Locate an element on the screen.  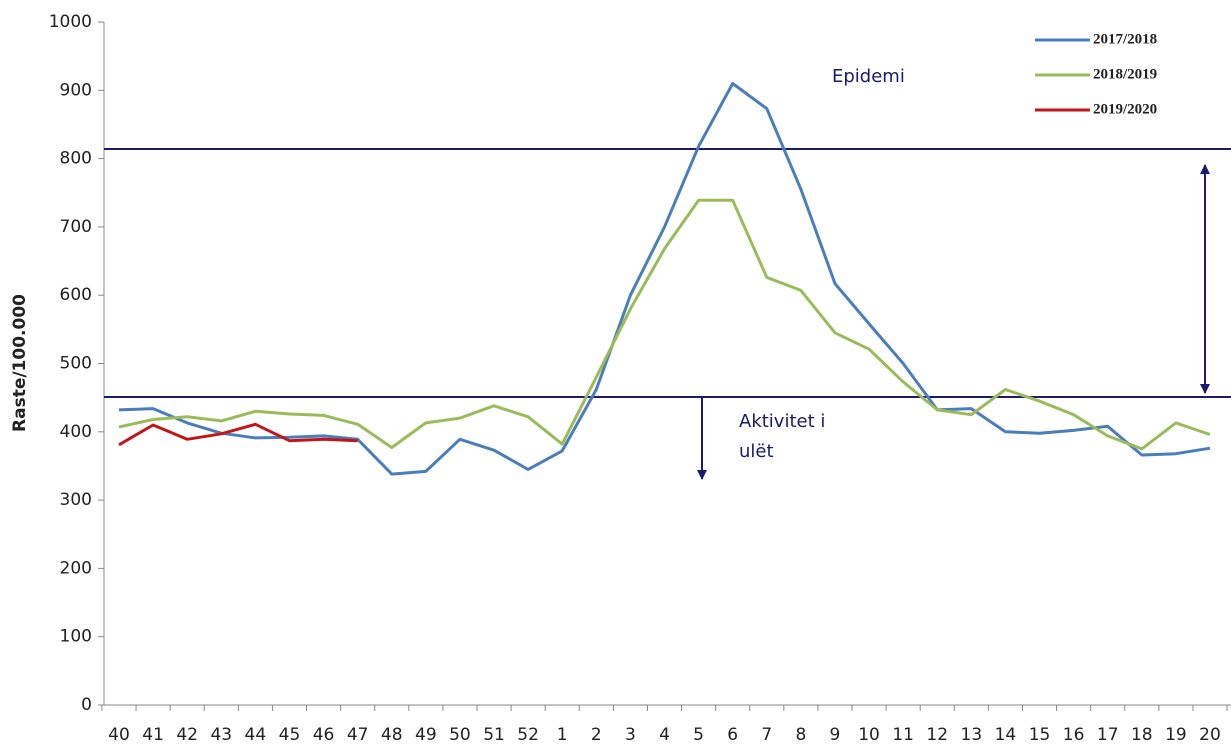
legend-label: 2018/2019 is located at coordinates (1125, 74).